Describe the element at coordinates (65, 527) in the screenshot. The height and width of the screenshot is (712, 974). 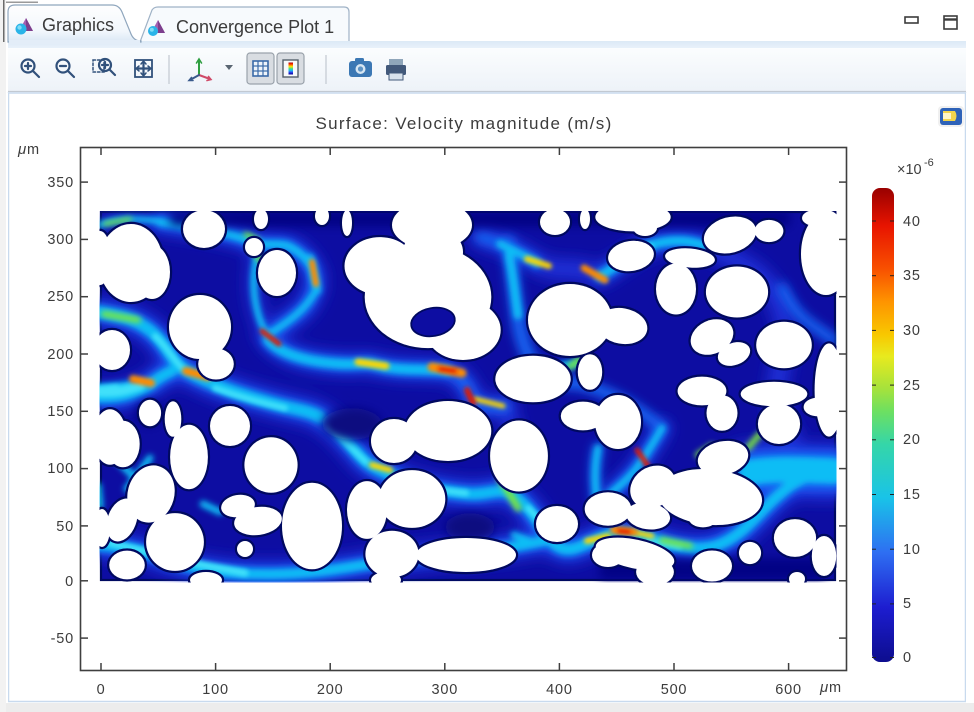
I see `svg-text: 50` at that location.